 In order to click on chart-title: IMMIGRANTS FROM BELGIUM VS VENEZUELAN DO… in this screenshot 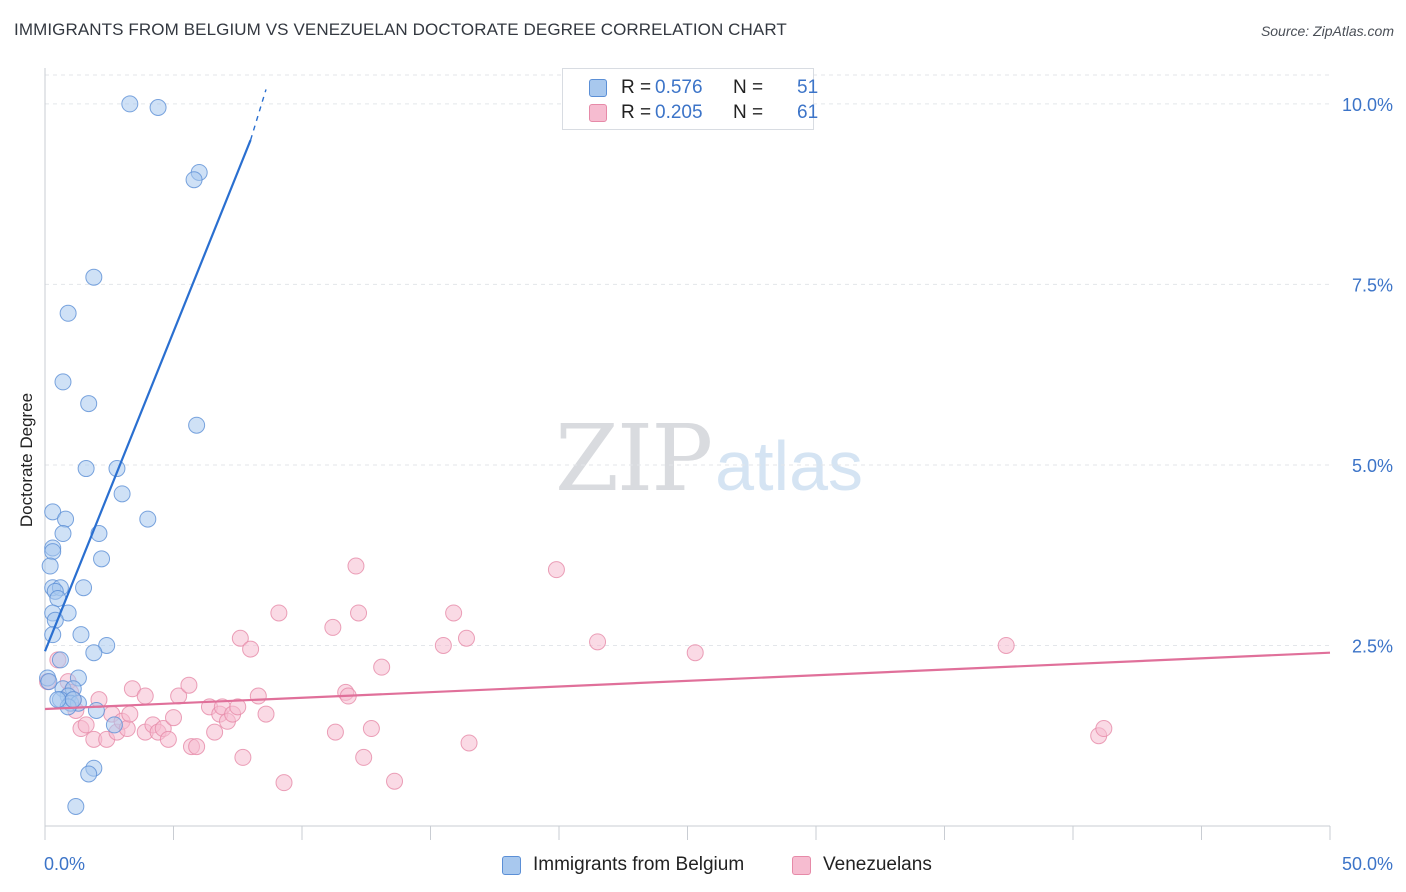, I will do `click(400, 29)`.